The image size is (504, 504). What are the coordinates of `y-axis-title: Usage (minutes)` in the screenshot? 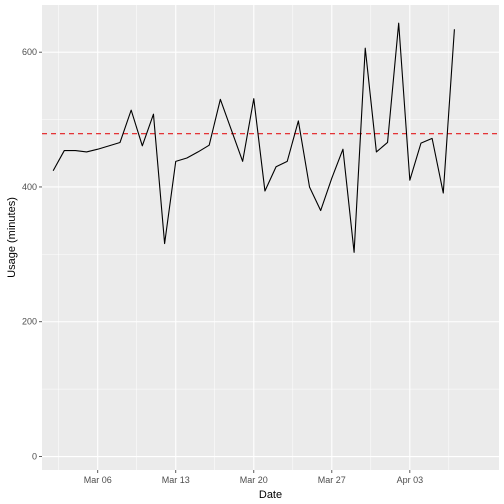 It's located at (12, 237).